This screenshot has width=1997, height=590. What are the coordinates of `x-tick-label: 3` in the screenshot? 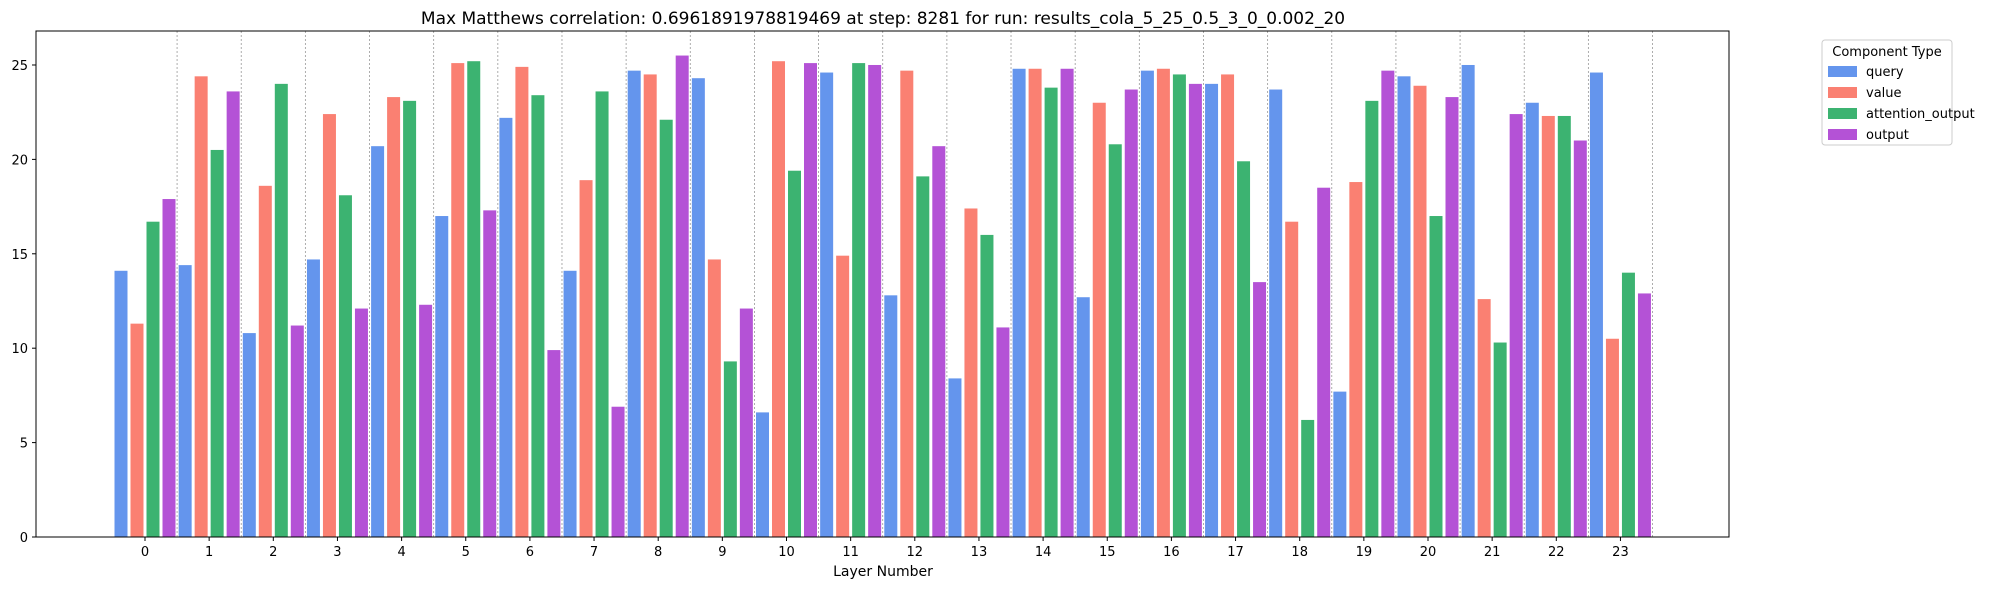 It's located at (337, 552).